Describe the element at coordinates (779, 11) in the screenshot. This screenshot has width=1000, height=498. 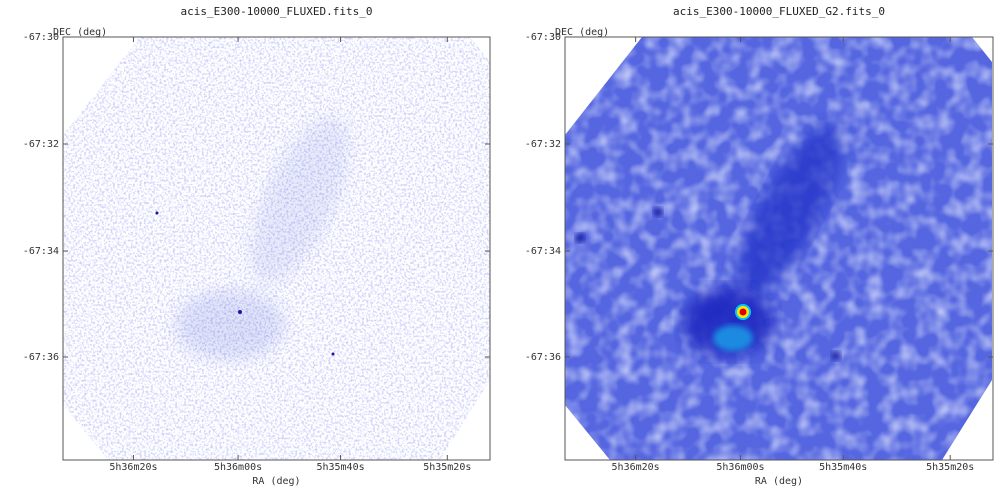
I see `panel-title: acis_E300-10000_FLUXED_G2.fits_0` at that location.